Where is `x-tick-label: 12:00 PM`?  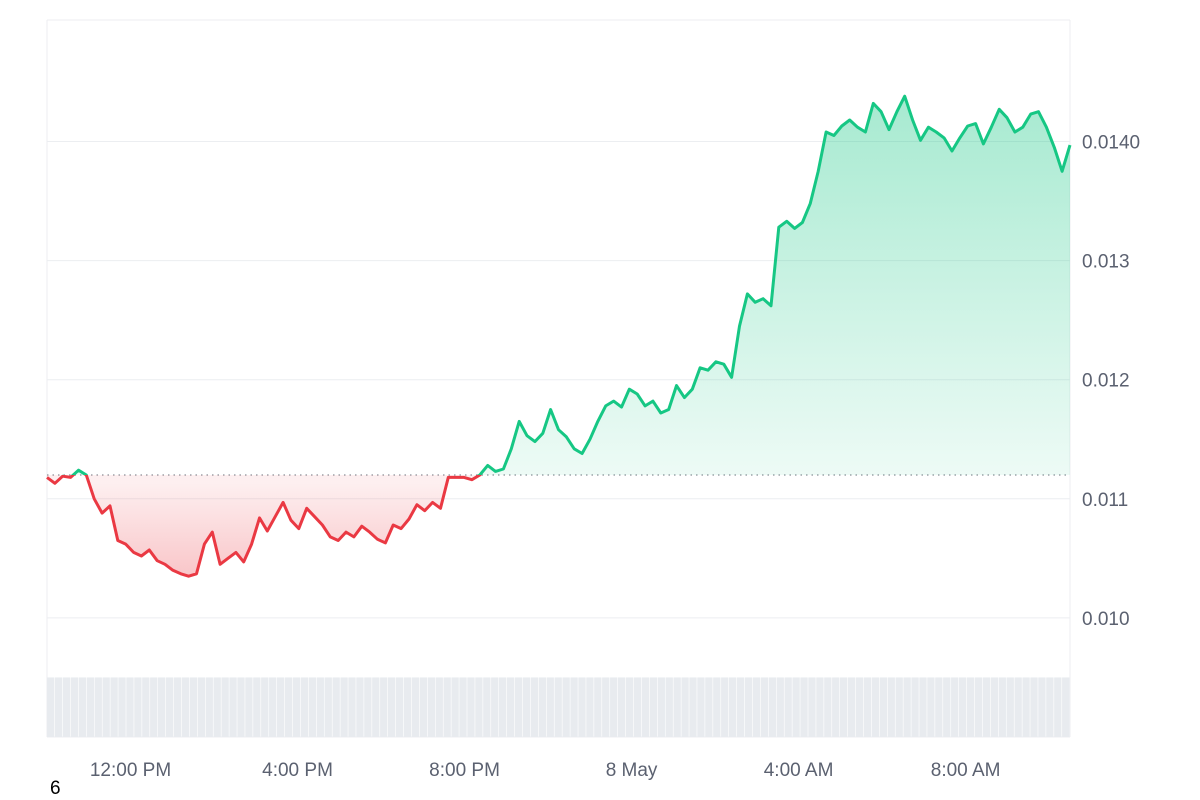
x-tick-label: 12:00 PM is located at coordinates (130, 770).